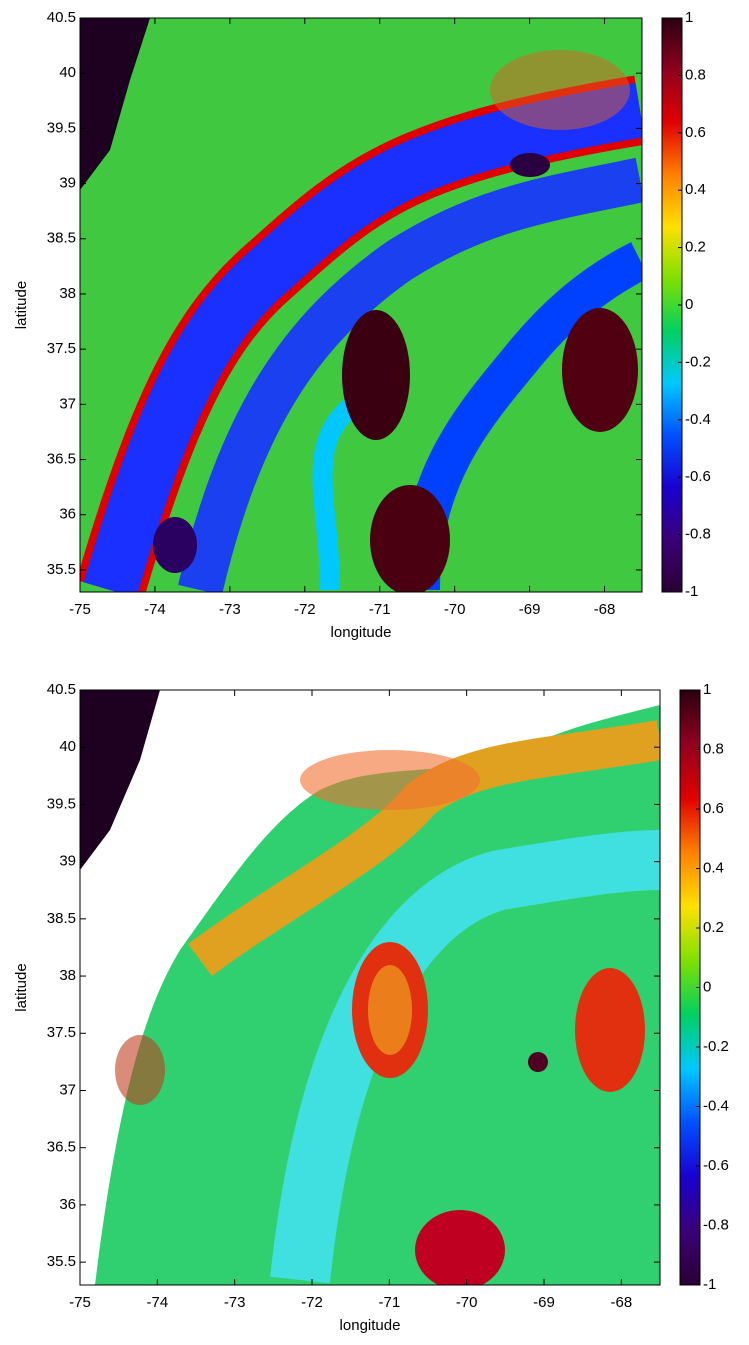 The image size is (749, 1345). I want to click on filament, so click(339, 491).